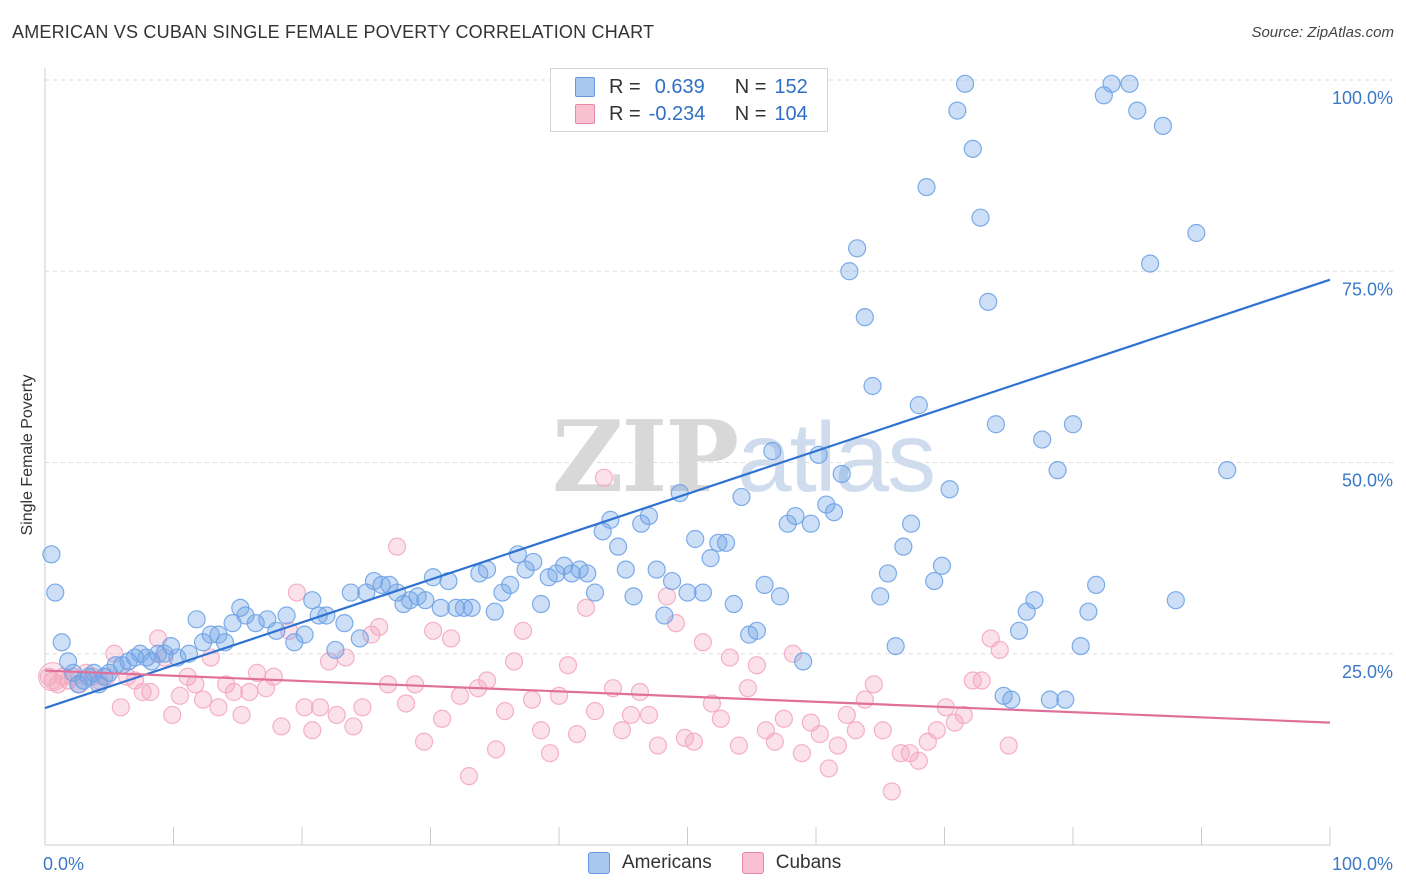 Image resolution: width=1406 pixels, height=892 pixels. Describe the element at coordinates (1367, 672) in the screenshot. I see `y-tick-label: 25.0%` at that location.